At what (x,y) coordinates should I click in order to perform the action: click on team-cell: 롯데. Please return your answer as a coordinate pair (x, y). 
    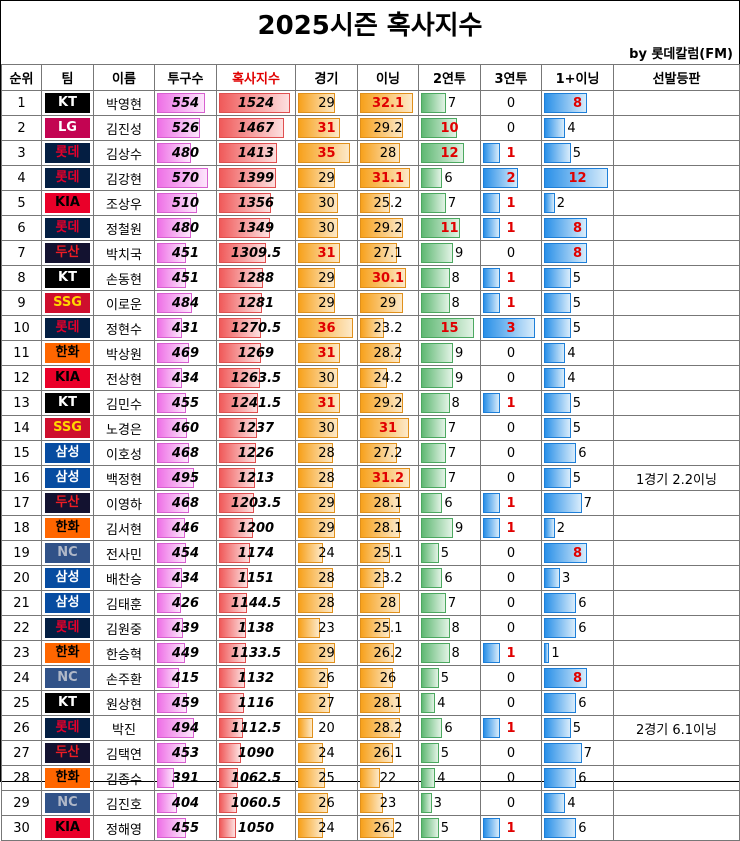
    Looking at the image, I should click on (67, 228).